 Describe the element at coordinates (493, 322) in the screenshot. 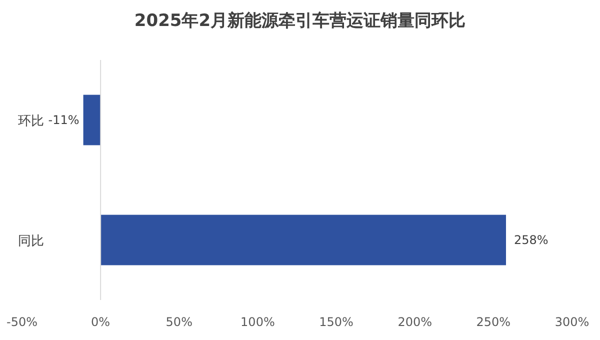

I see `x-tick-label: 250%` at that location.